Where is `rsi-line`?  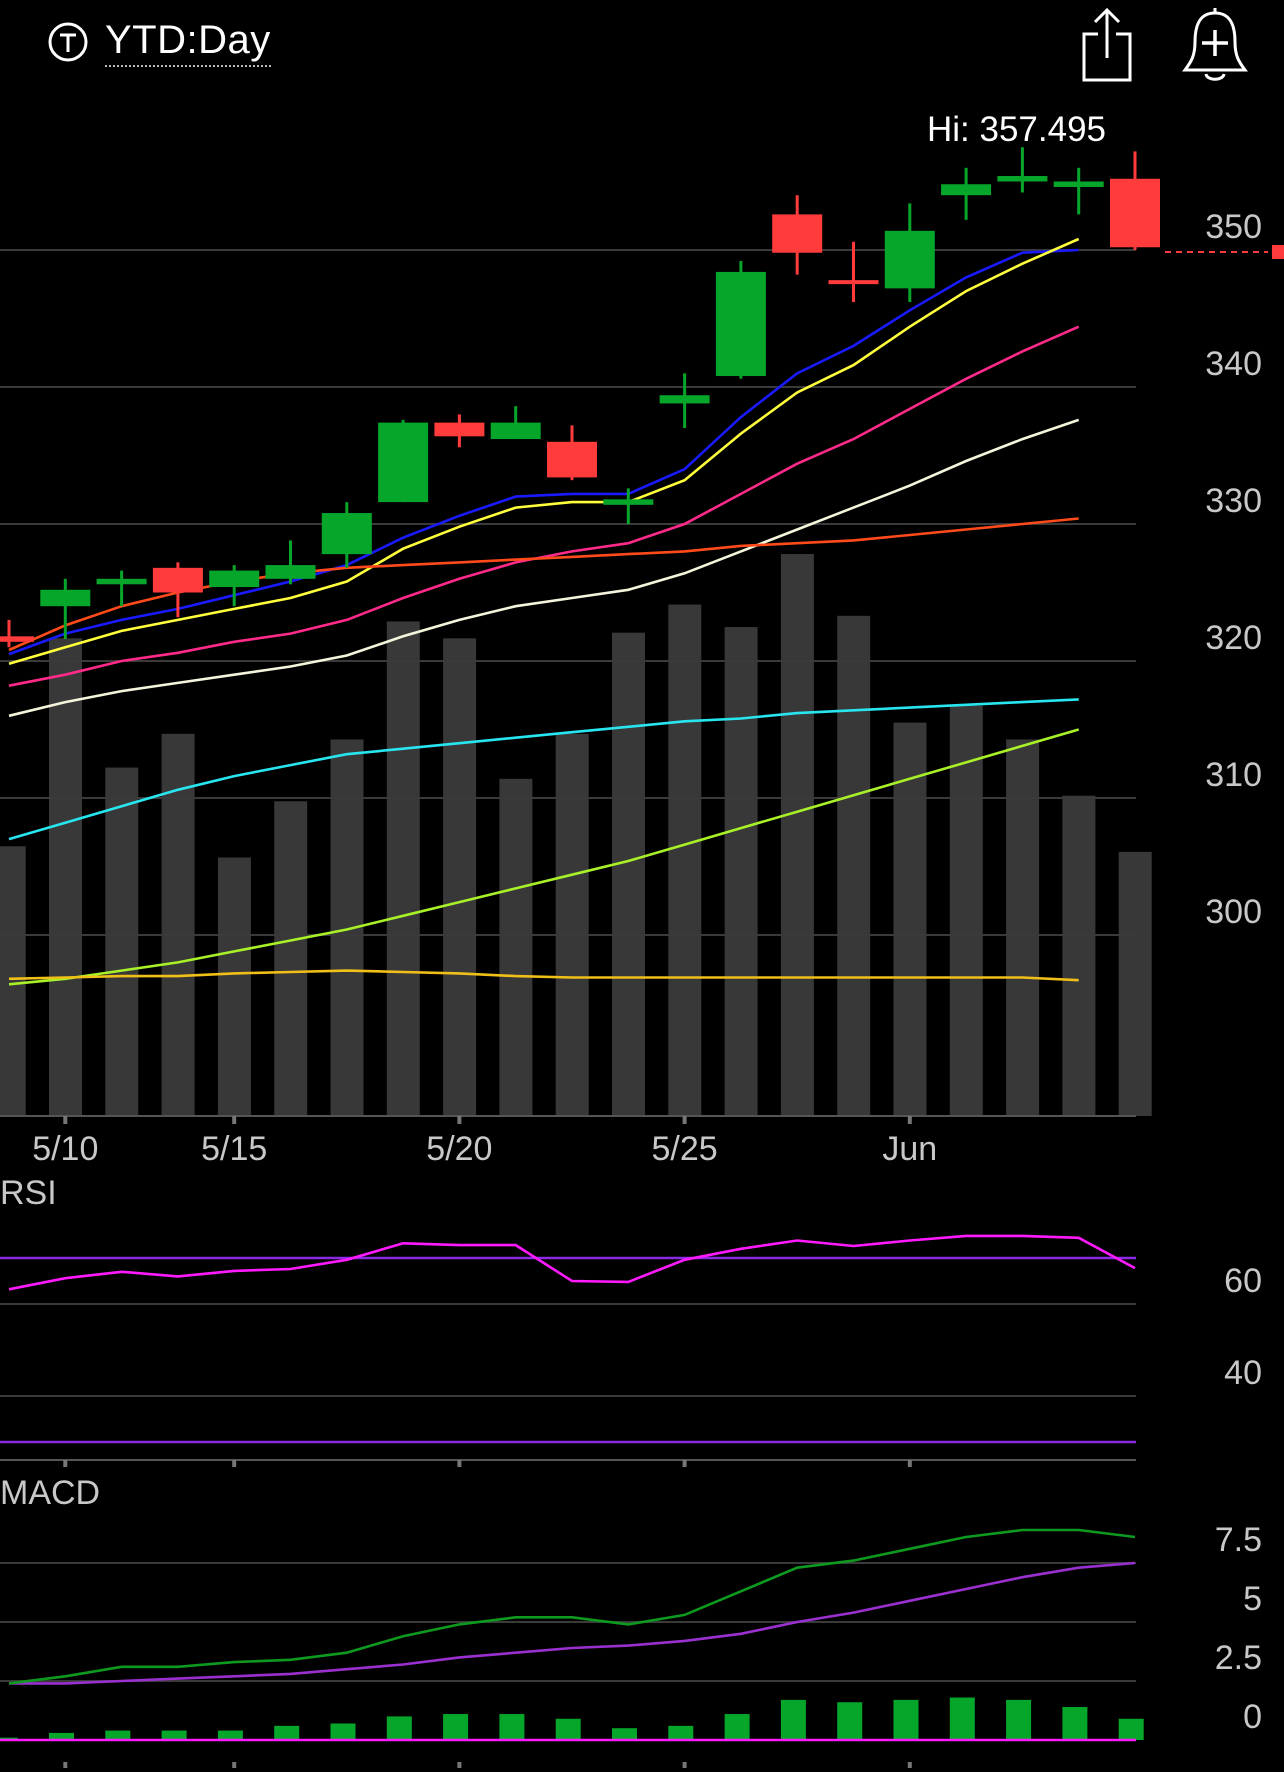 rsi-line is located at coordinates (572, 1262).